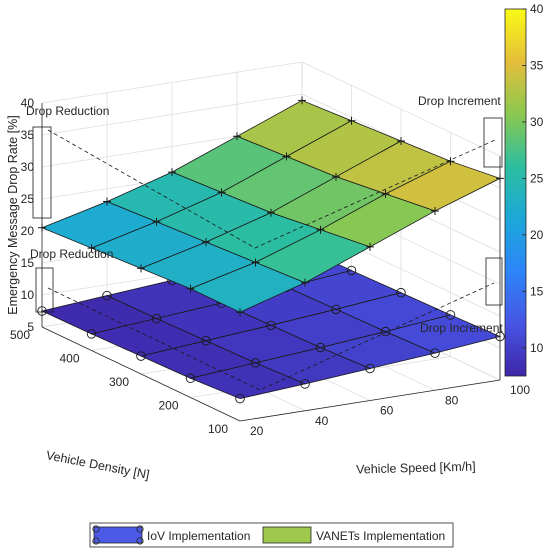 This screenshot has height=550, width=546. Describe the element at coordinates (322, 421) in the screenshot. I see `x-tick-label: 40` at that location.